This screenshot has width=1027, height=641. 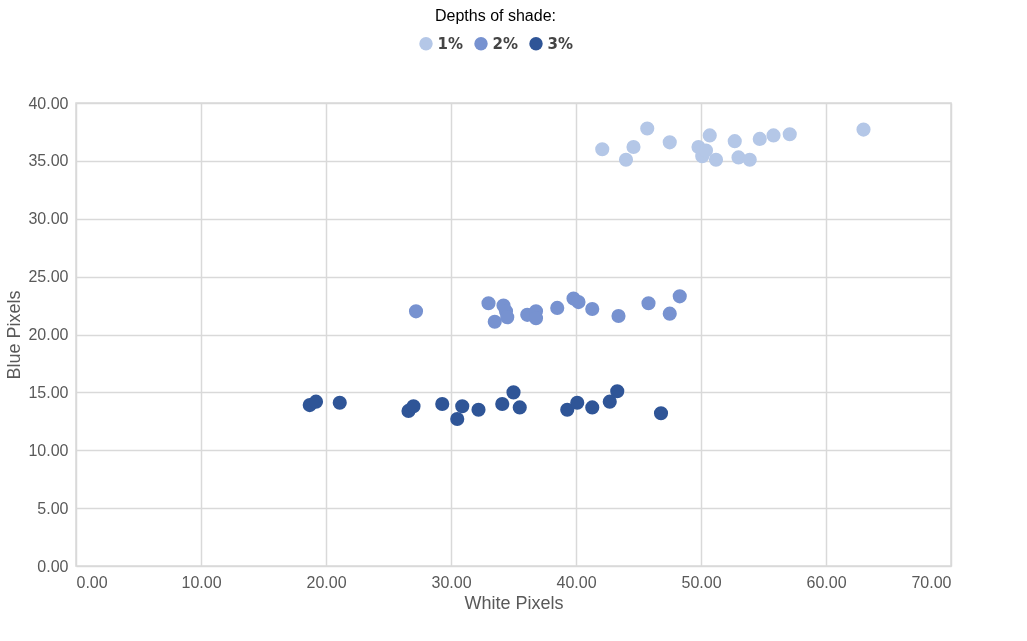 What do you see at coordinates (53, 508) in the screenshot?
I see `y-tick-label: 5.00` at bounding box center [53, 508].